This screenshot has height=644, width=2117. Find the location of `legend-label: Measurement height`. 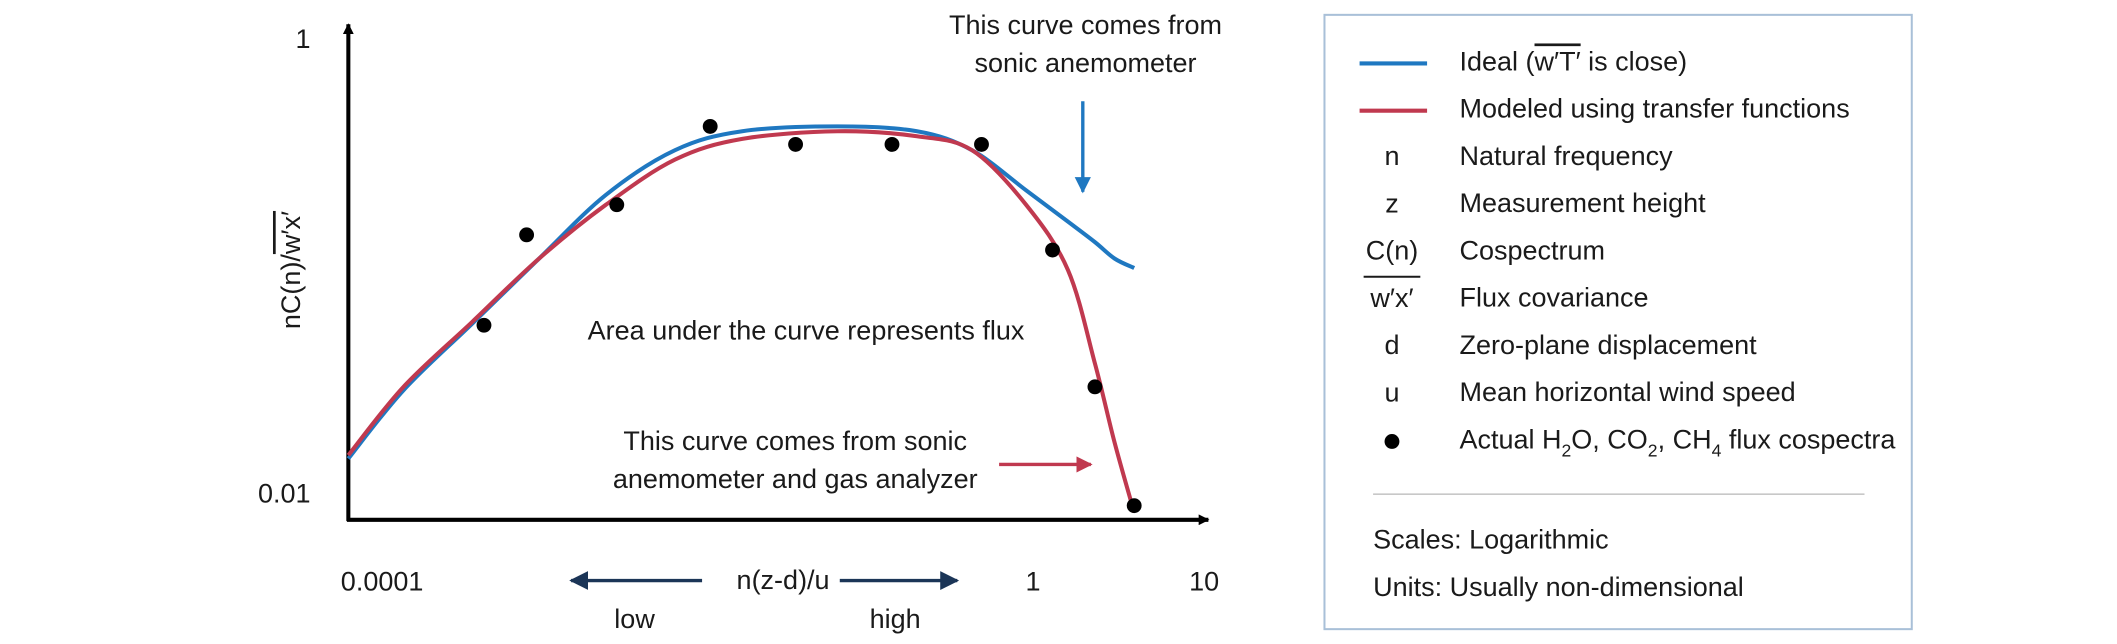

legend-label: Measurement height is located at coordinates (1582, 203).